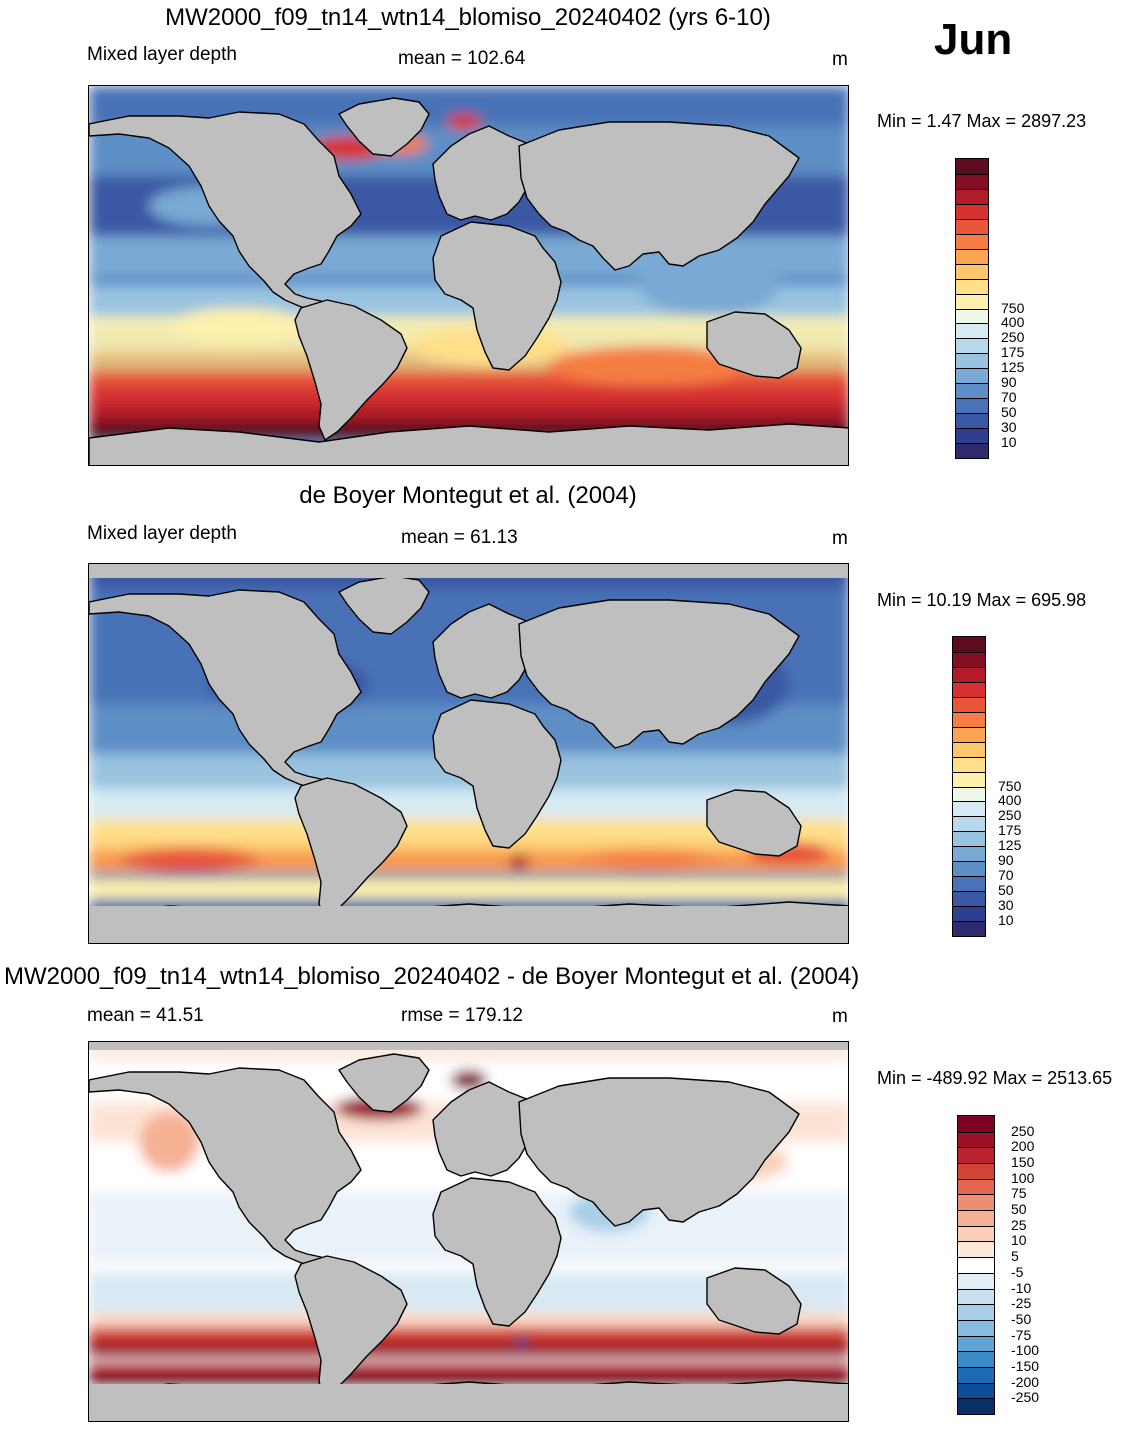 The image size is (1126, 1429). What do you see at coordinates (468, 1046) in the screenshot?
I see `missing-data-mask` at bounding box center [468, 1046].